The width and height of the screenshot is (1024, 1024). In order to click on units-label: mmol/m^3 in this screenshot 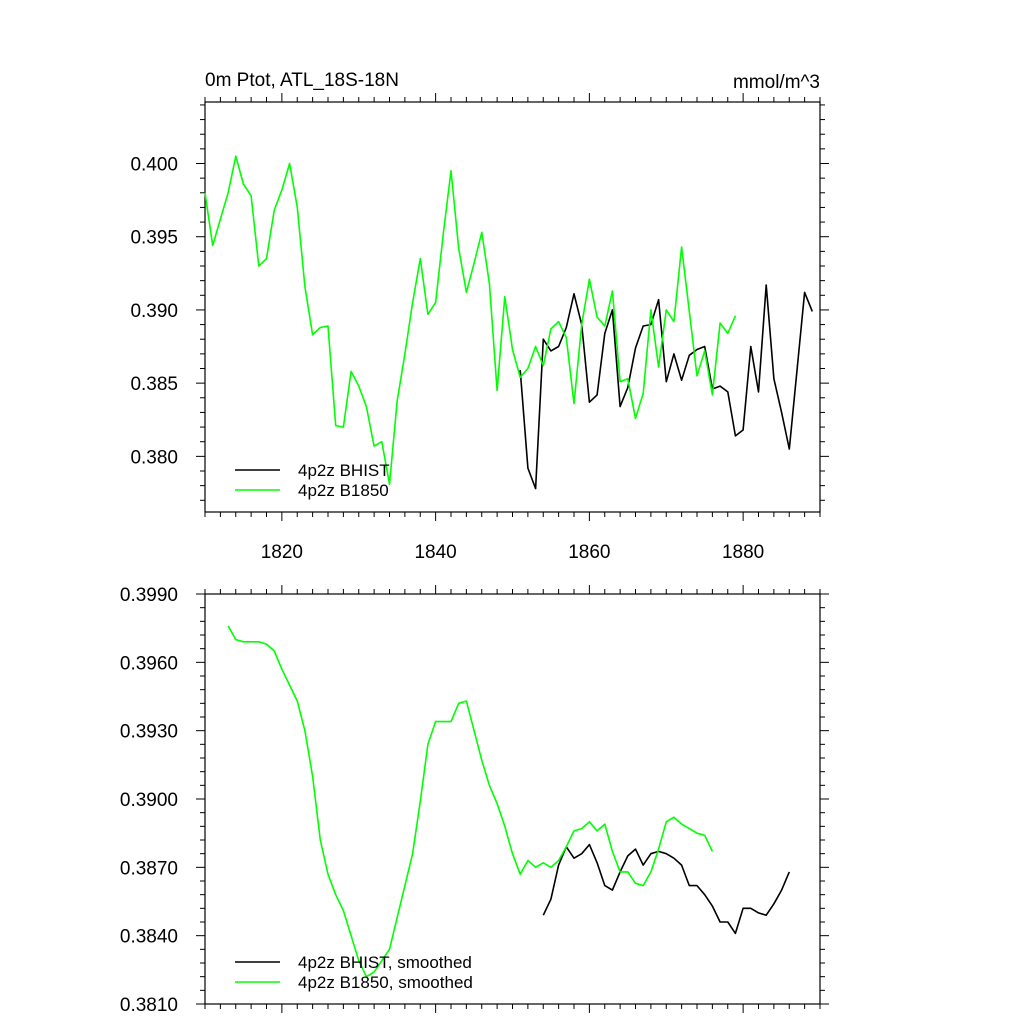, I will do `click(776, 82)`.